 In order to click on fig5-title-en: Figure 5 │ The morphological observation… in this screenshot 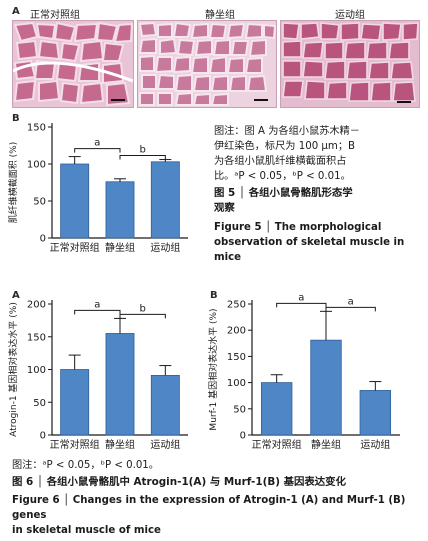, I will do `click(320, 242)`.